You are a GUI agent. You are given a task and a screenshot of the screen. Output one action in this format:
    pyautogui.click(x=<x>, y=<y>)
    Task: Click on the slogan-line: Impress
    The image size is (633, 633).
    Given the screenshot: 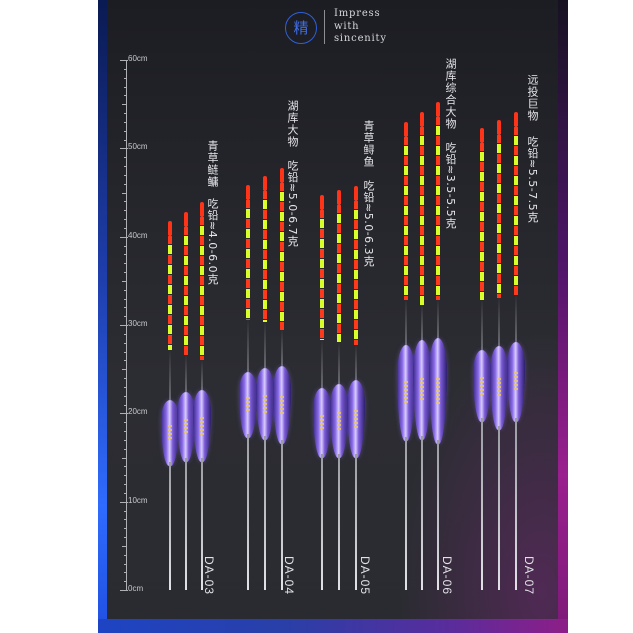 What is the action you would take?
    pyautogui.click(x=357, y=13)
    